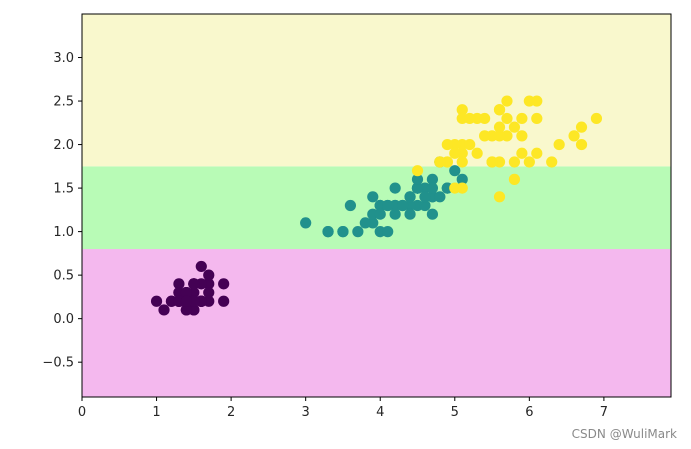  I want to click on x-axis: 0 1 2 3 4 5 6 7, so click(343, 408).